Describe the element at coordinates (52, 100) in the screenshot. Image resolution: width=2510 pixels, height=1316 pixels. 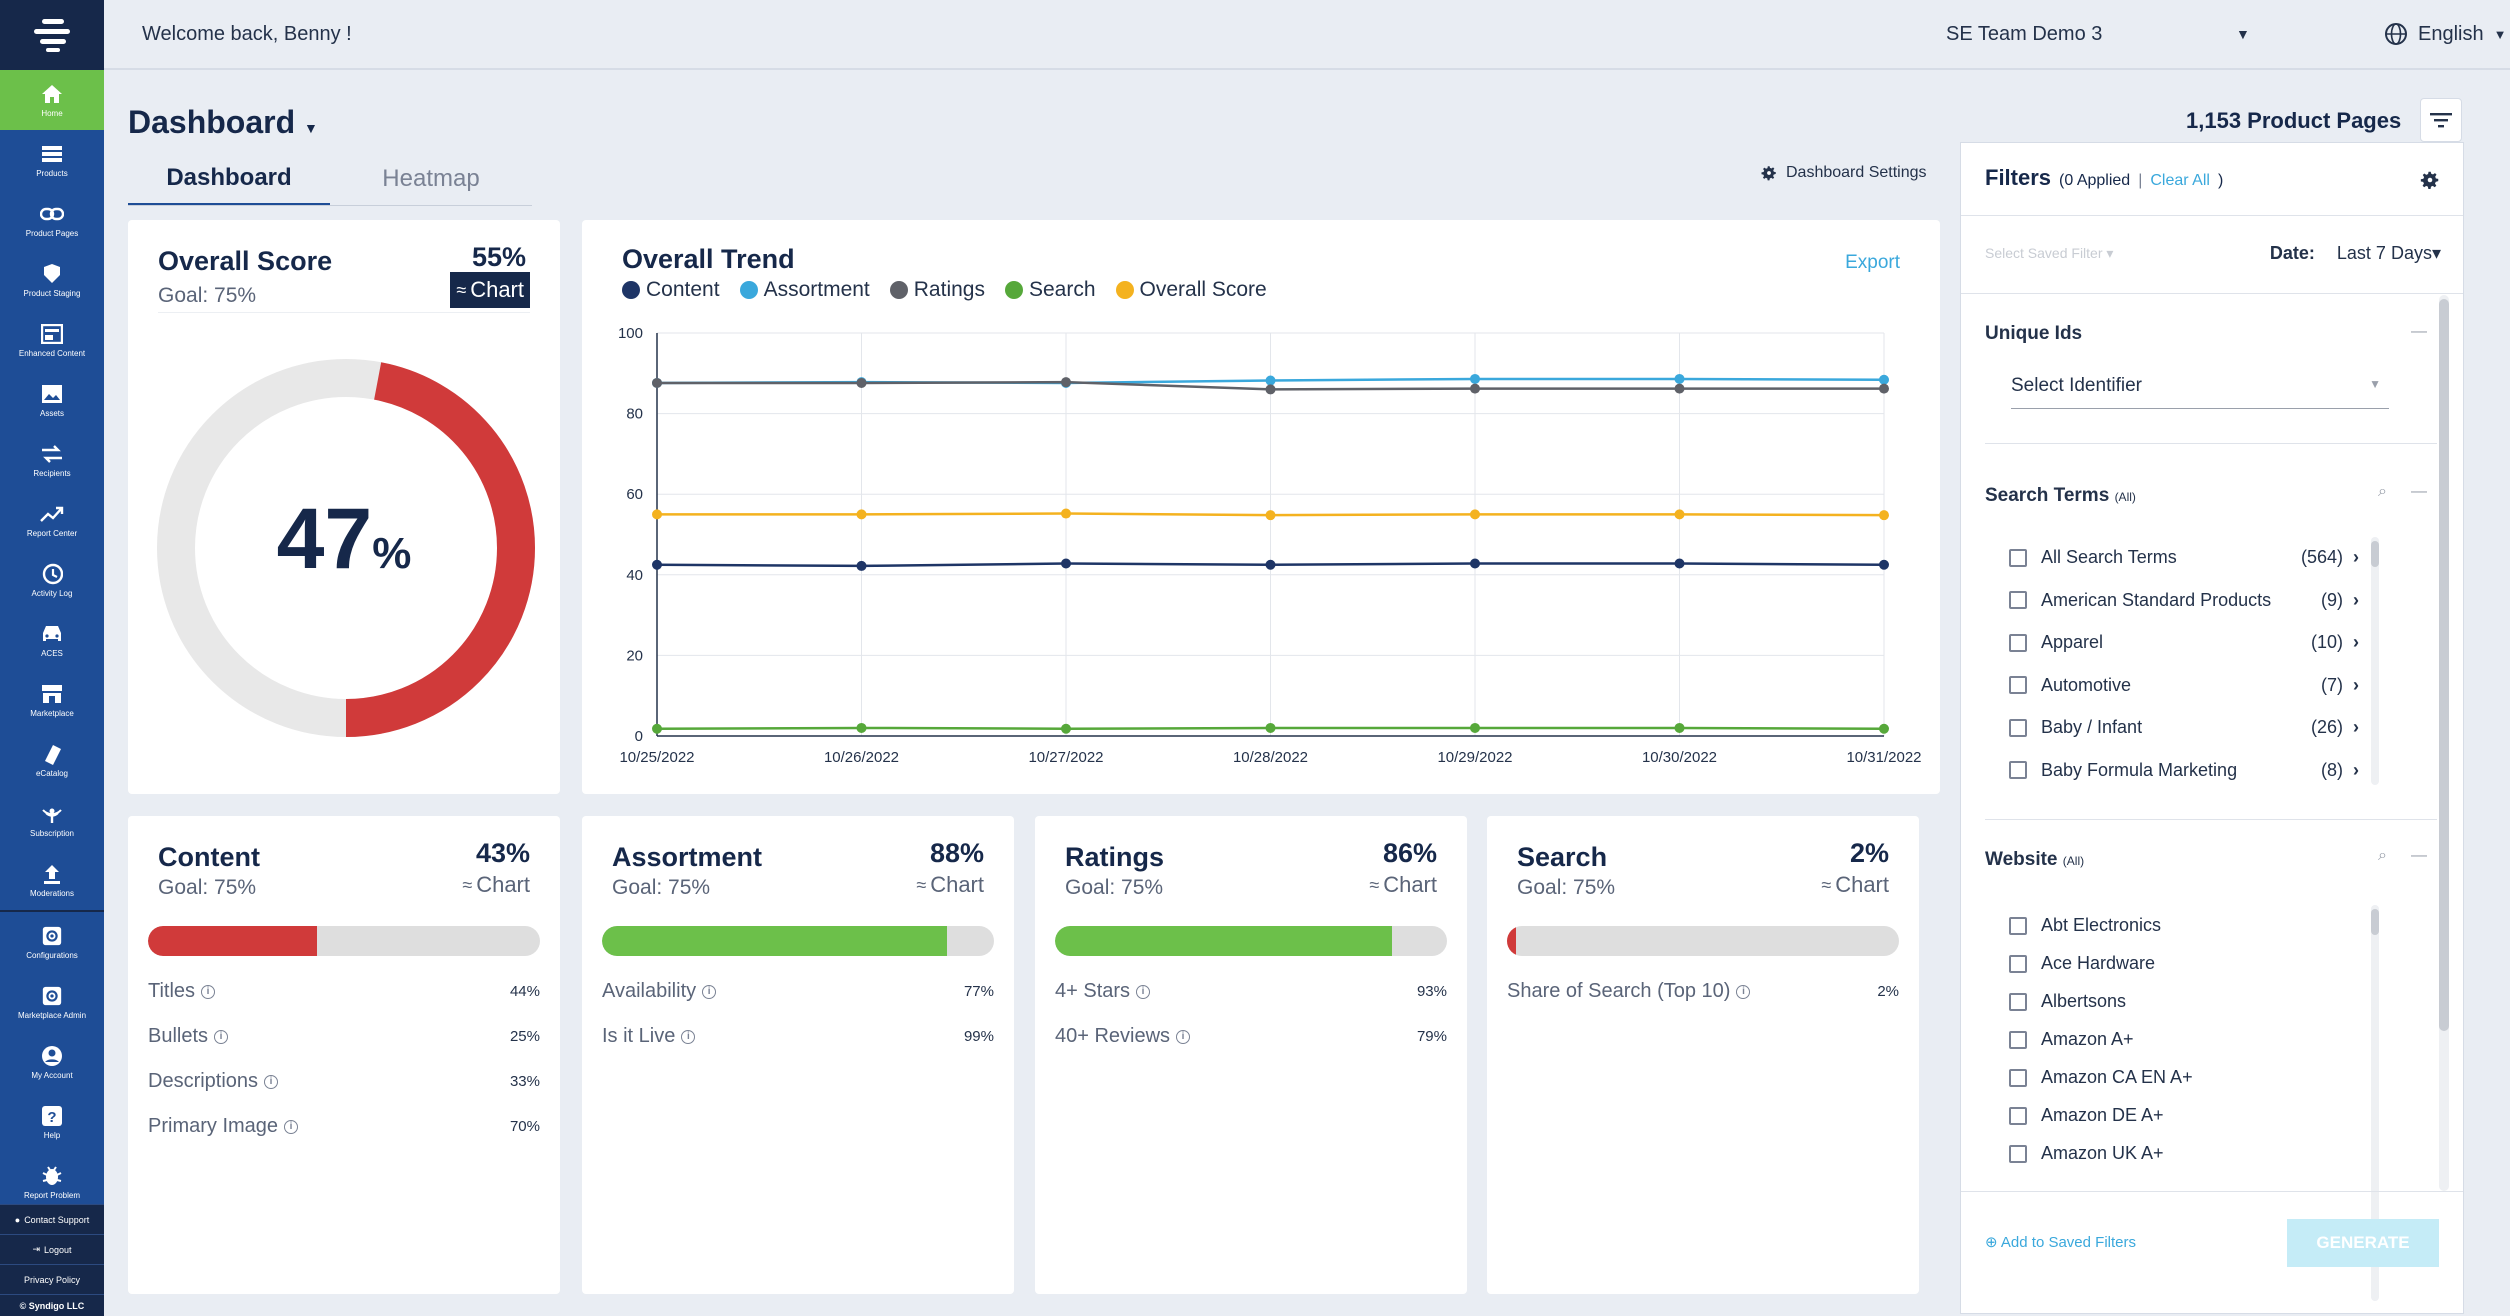
I see `sidebar-item-home: Home` at that location.